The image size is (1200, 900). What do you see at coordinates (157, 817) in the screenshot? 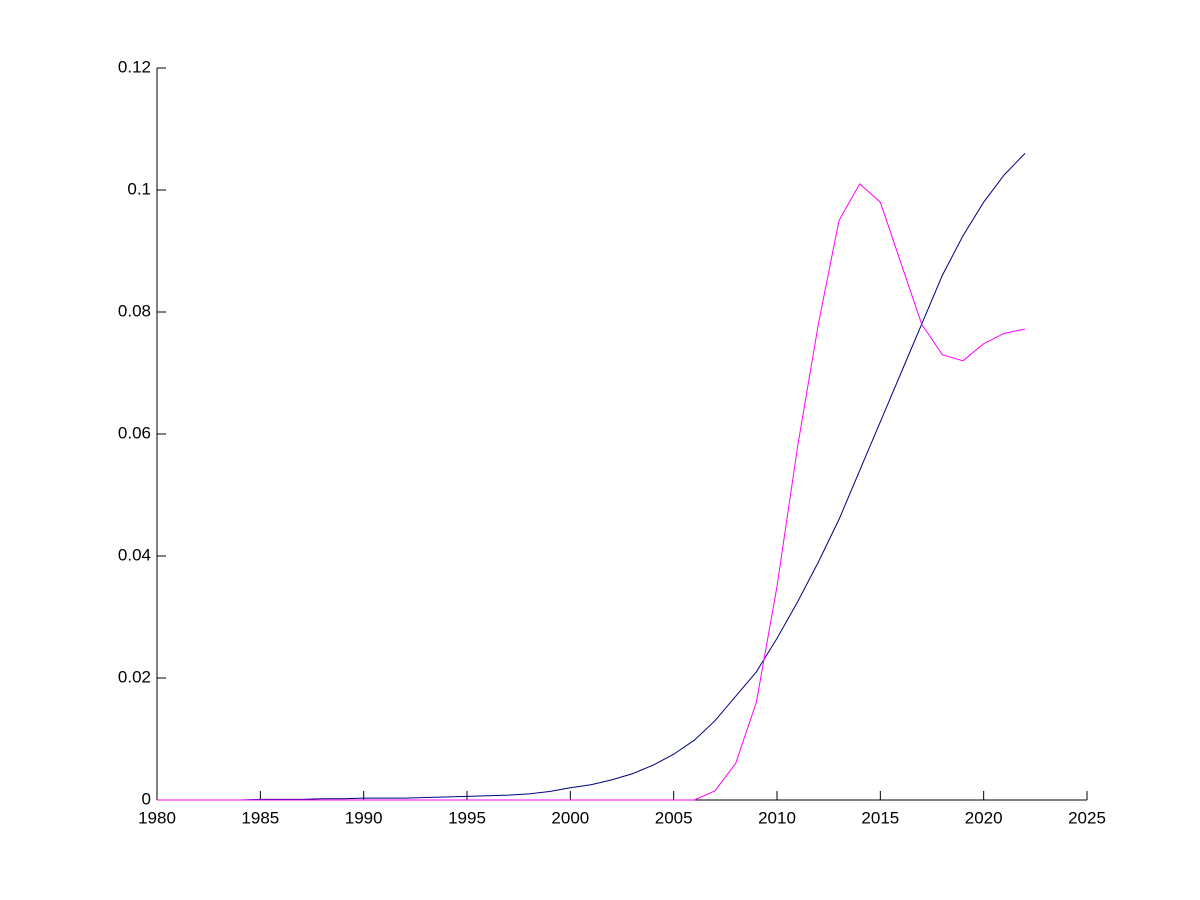
I see `x-tick-label: 1980` at bounding box center [157, 817].